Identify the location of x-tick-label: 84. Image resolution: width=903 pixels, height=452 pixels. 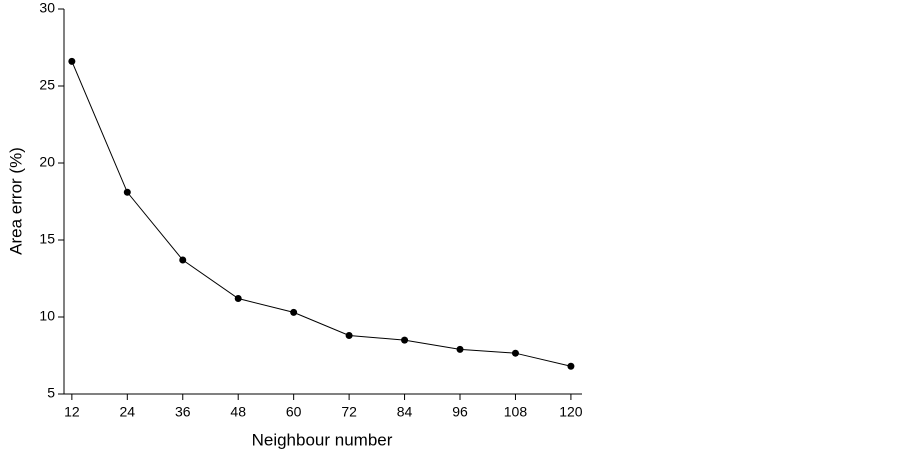
(405, 412).